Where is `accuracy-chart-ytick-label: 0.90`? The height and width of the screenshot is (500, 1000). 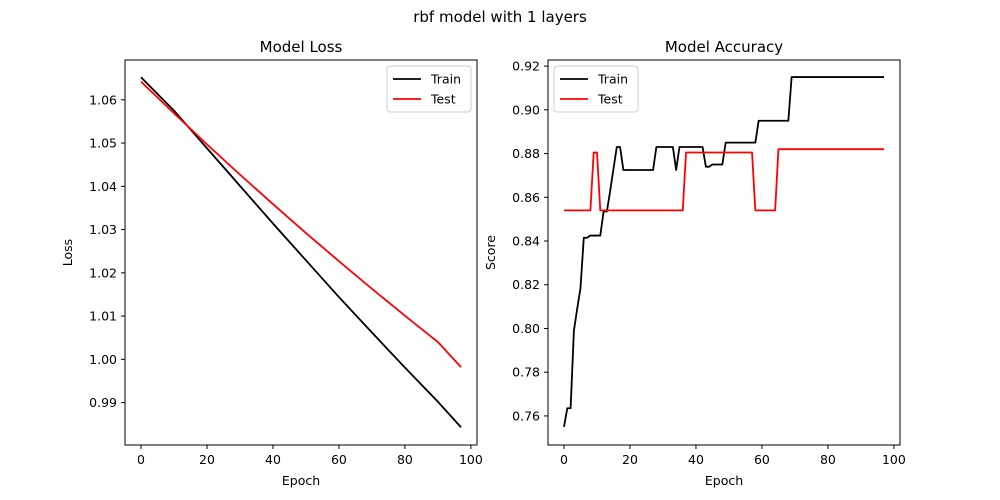
accuracy-chart-ytick-label: 0.90 is located at coordinates (526, 109).